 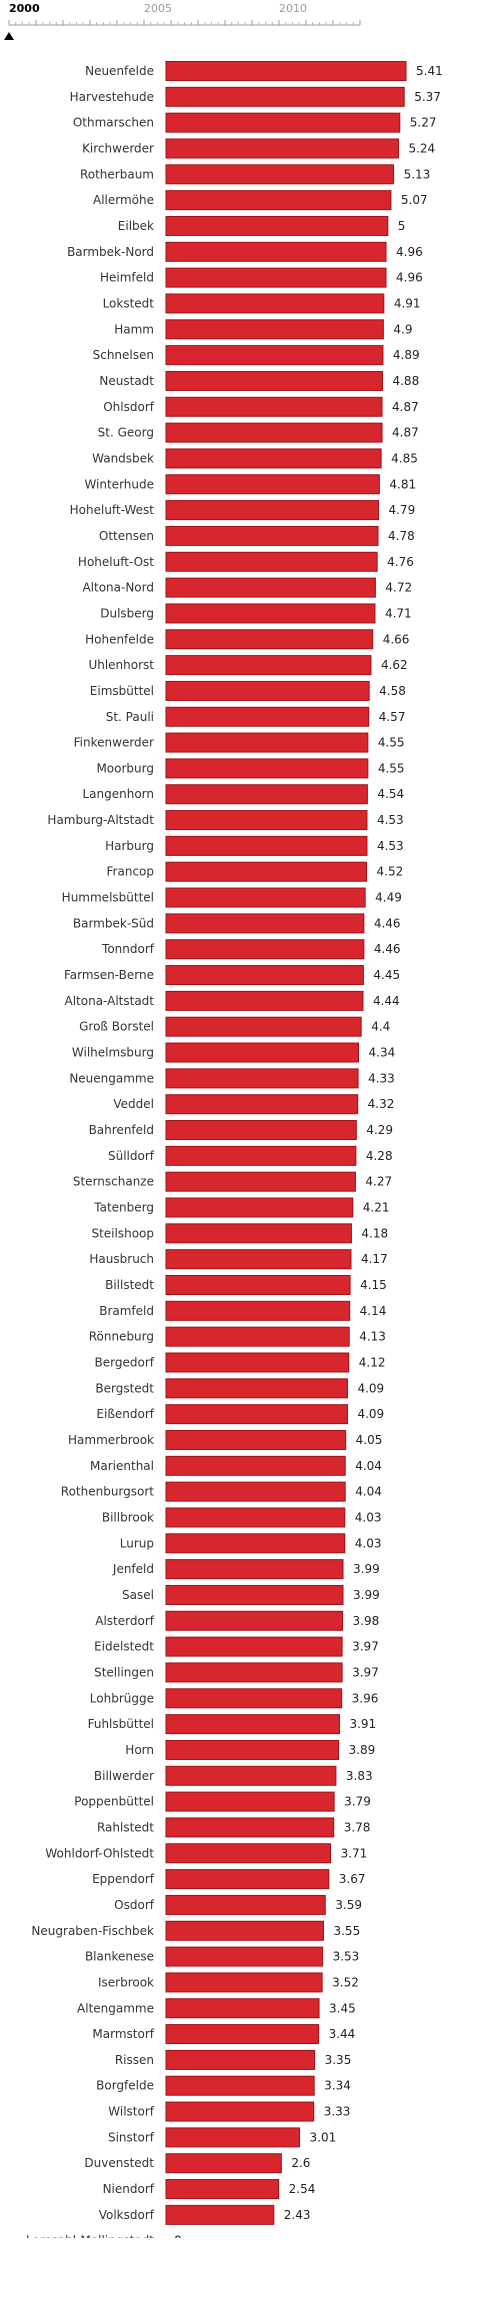 I want to click on value-label: 3.99, so click(x=366, y=1569).